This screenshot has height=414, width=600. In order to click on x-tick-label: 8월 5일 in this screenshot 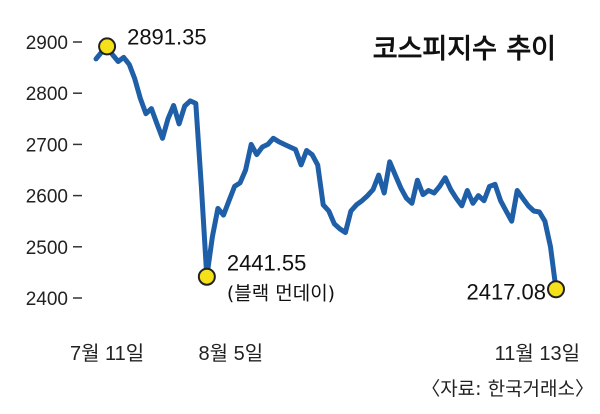, I will do `click(231, 353)`.